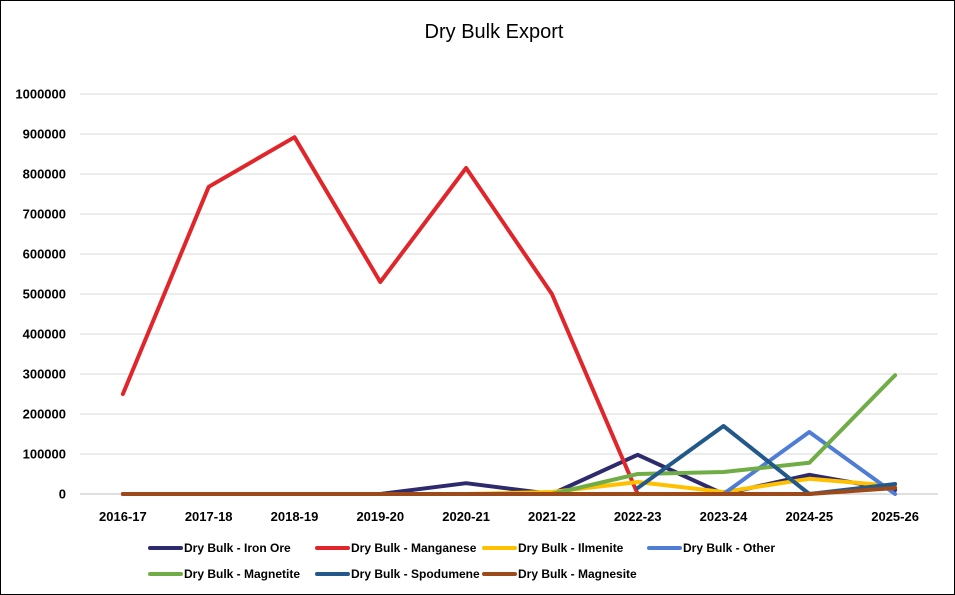  What do you see at coordinates (44, 374) in the screenshot?
I see `y-tick-label: 300000` at bounding box center [44, 374].